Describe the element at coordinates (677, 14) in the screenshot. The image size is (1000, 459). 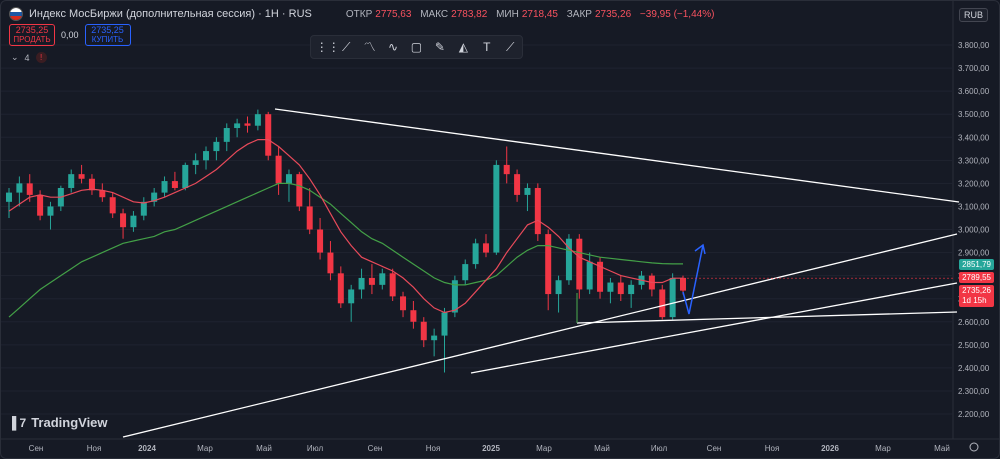
I see `change-value: −39,95 (−1,44%)` at that location.